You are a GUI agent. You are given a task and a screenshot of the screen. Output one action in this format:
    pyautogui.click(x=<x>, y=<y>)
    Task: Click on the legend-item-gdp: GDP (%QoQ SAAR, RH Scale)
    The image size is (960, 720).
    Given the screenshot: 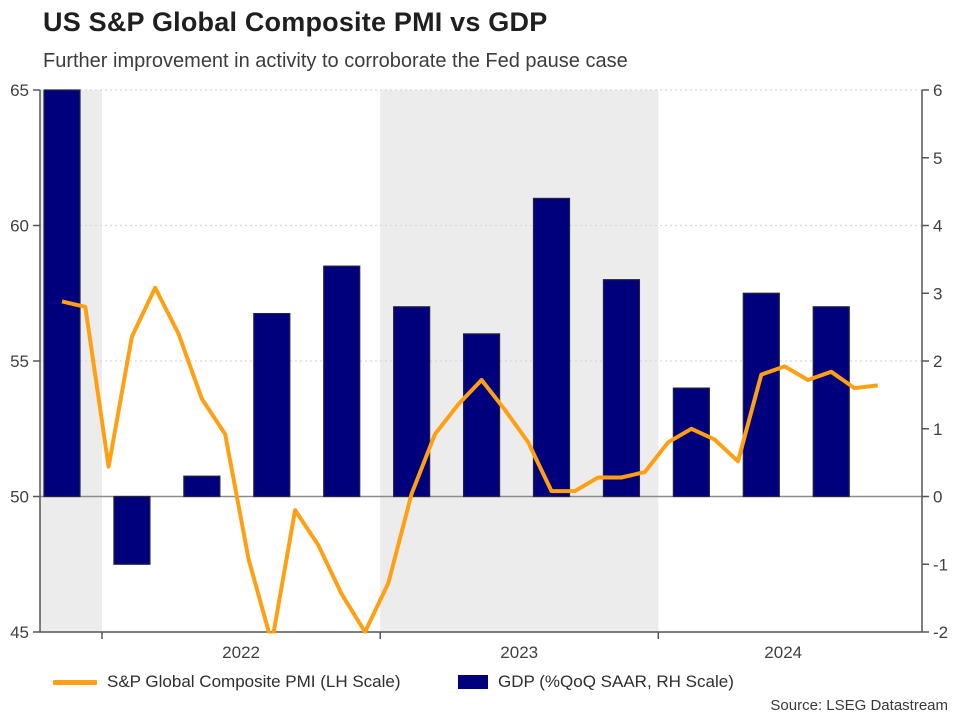 What is the action you would take?
    pyautogui.click(x=596, y=682)
    